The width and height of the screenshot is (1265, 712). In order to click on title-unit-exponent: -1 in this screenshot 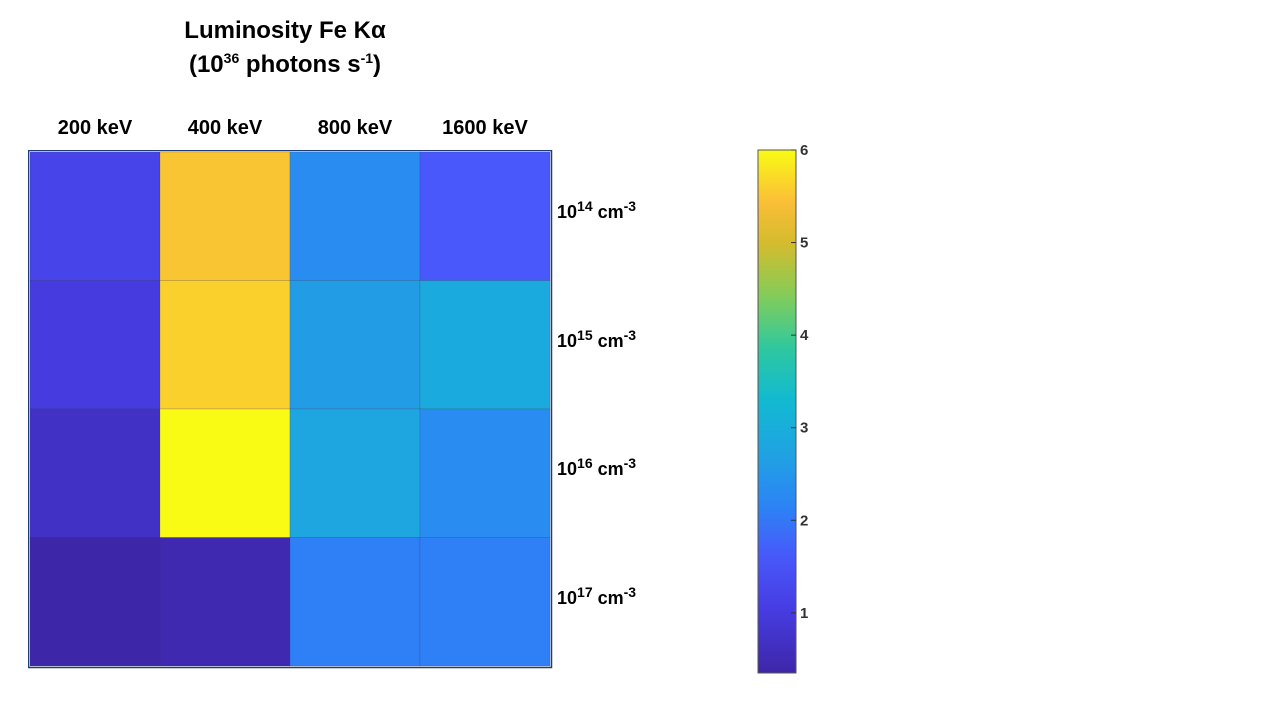, I will do `click(367, 58)`.